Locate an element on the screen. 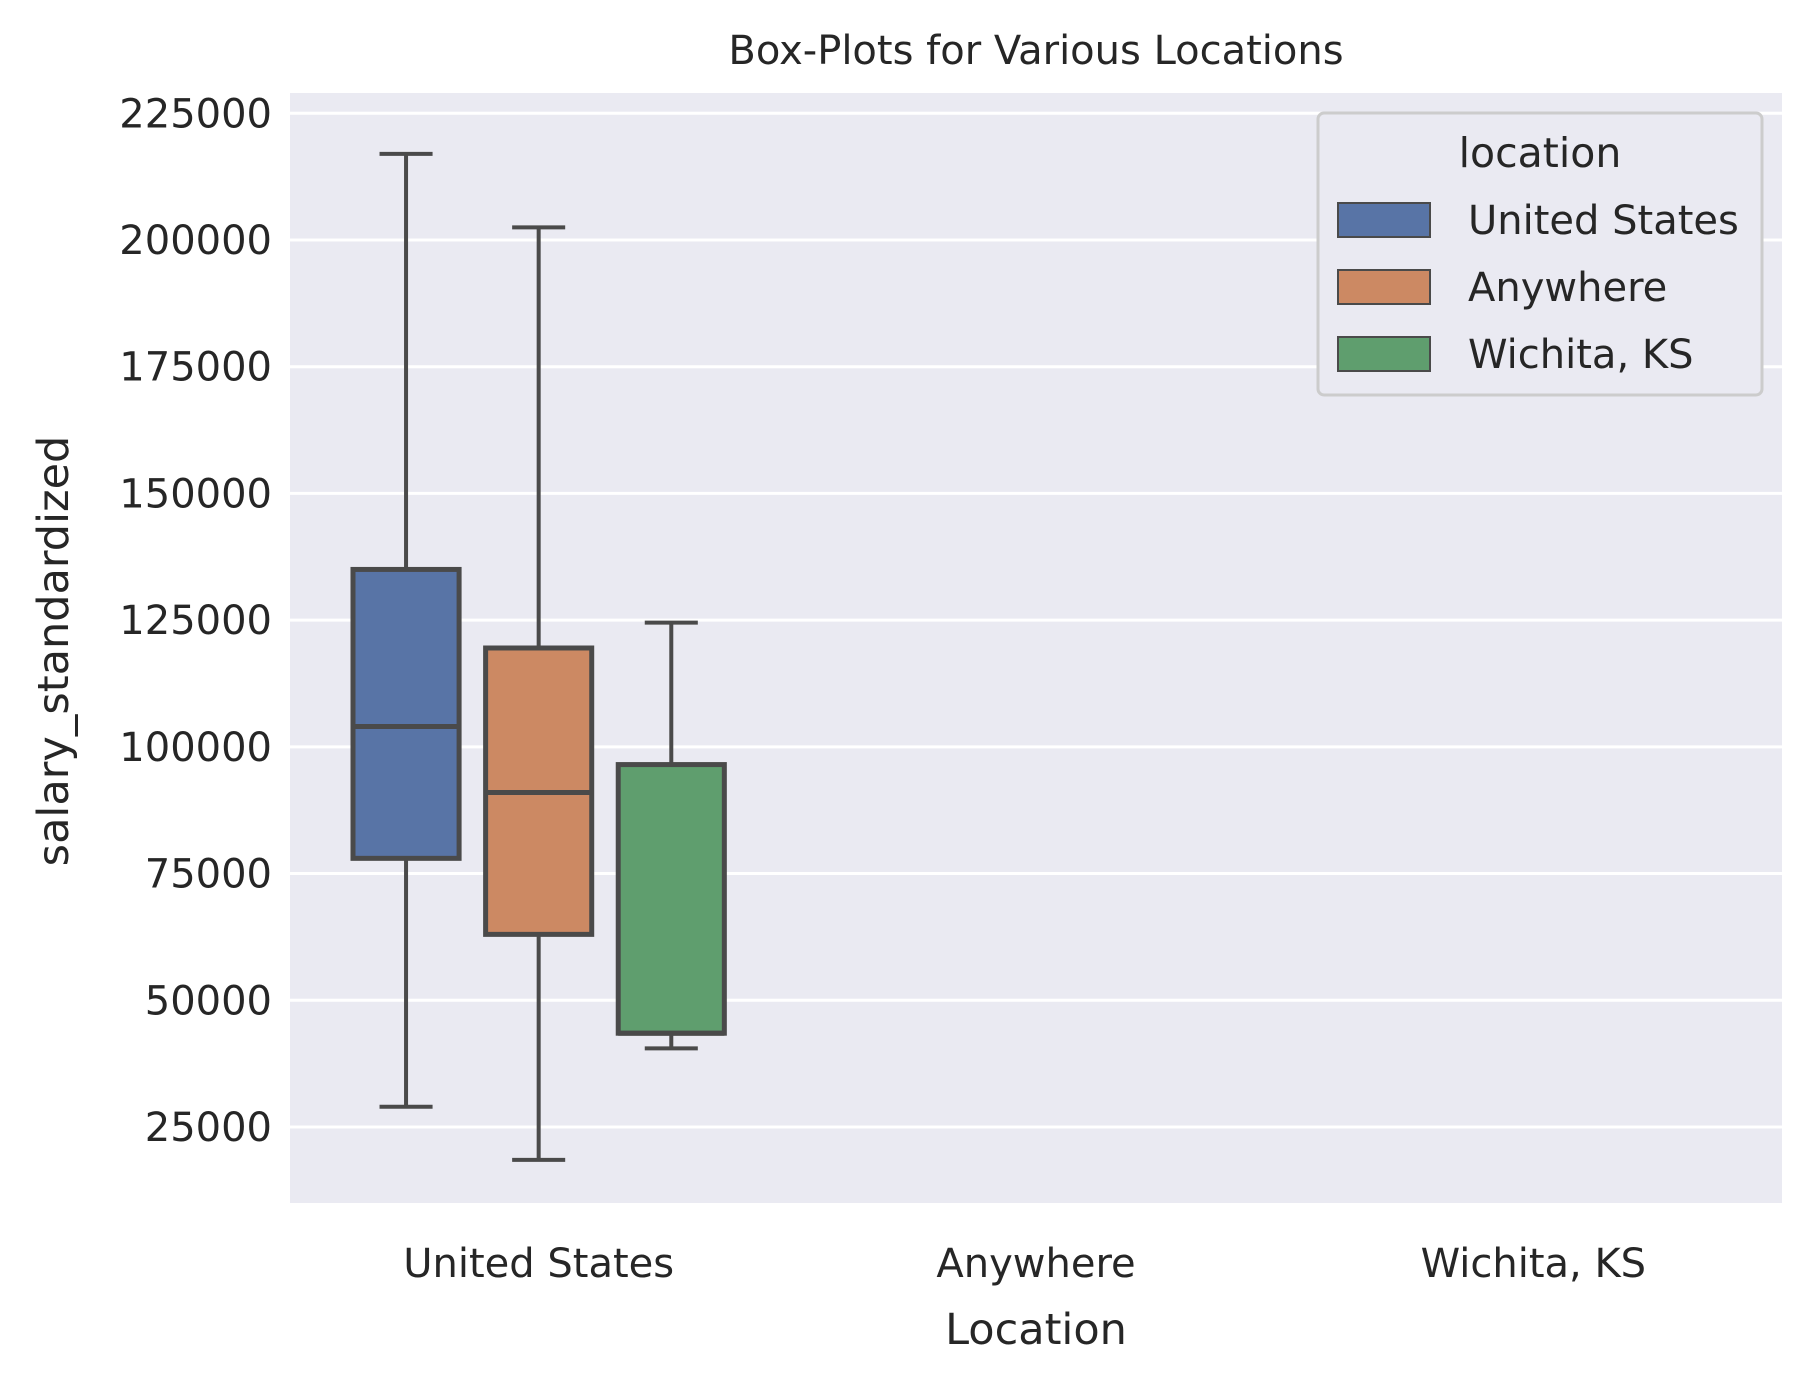  x-tick-label-0: United States is located at coordinates (538, 1264).